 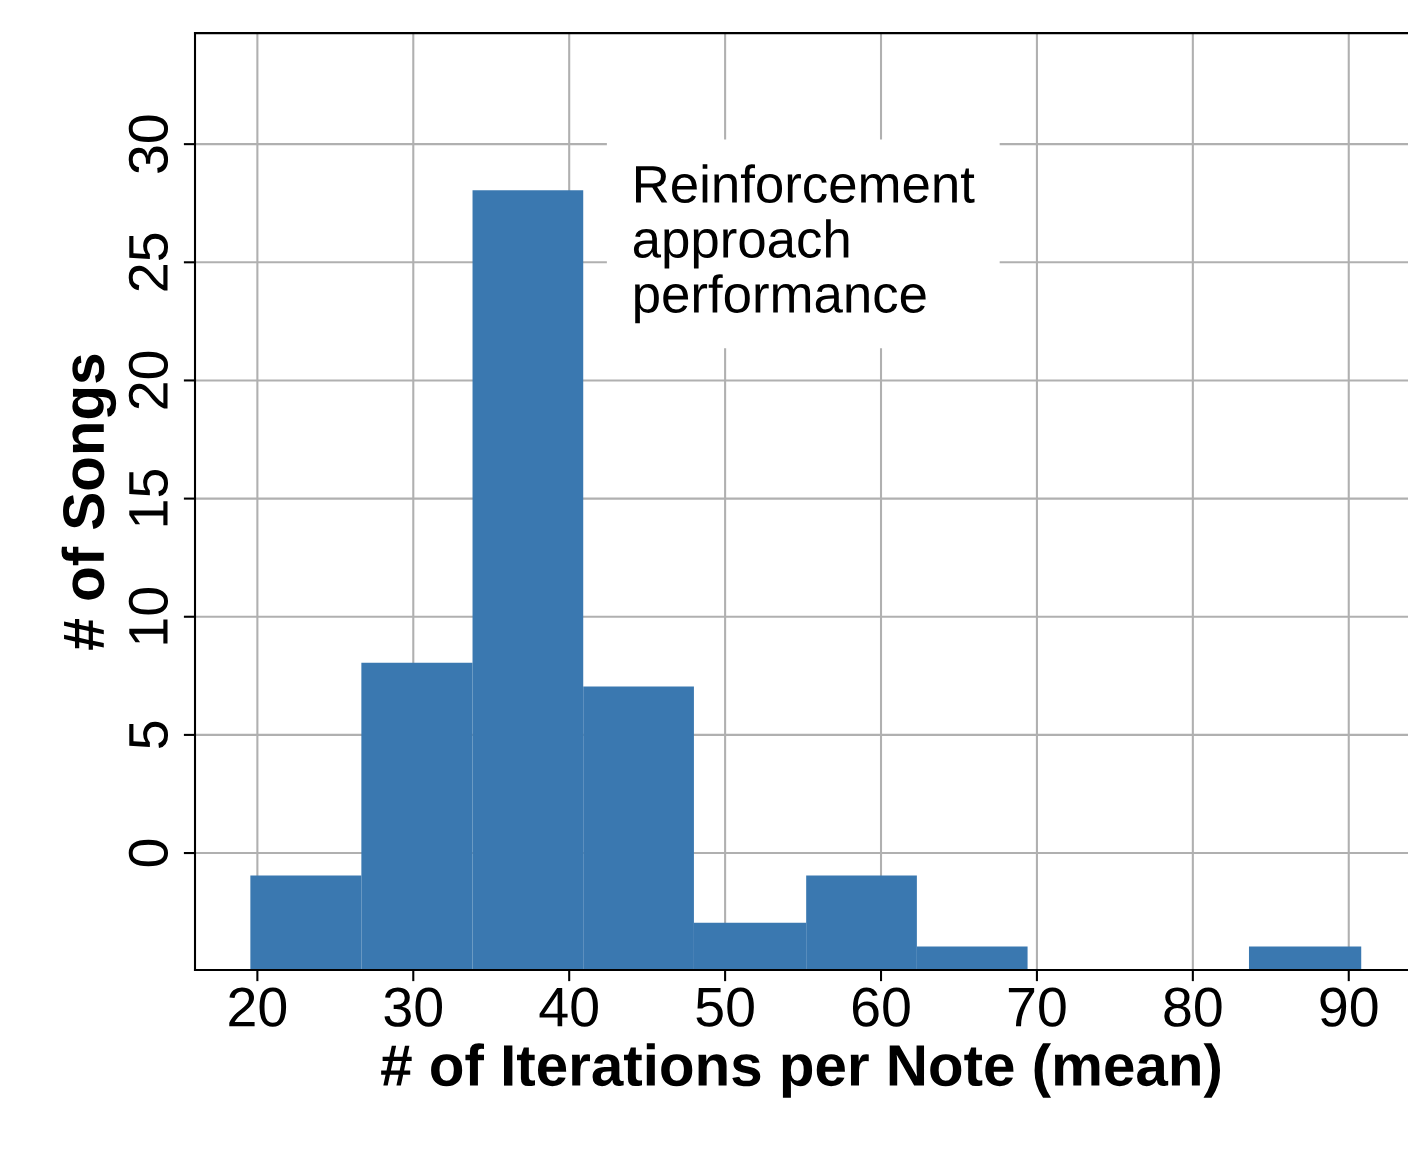 What do you see at coordinates (148, 616) in the screenshot?
I see `y-tick-label: 10` at bounding box center [148, 616].